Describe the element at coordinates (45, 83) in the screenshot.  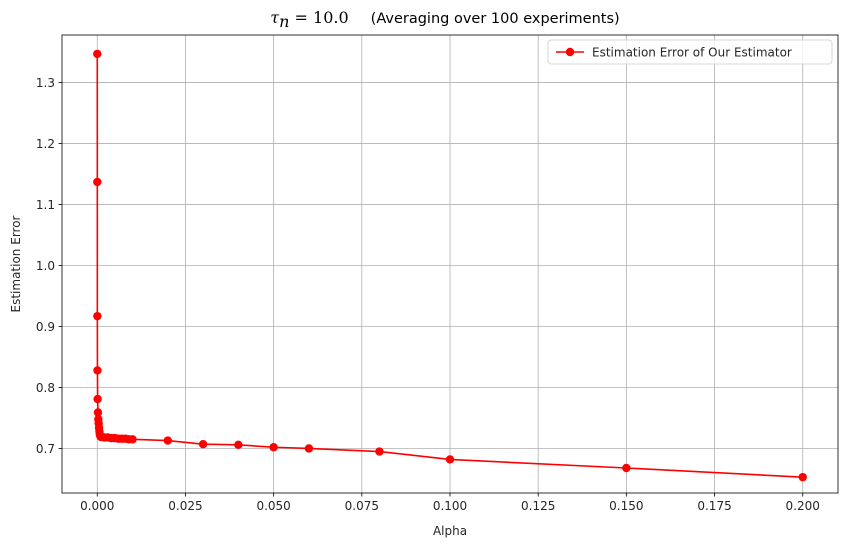
I see `y-tick-label: 1.3` at that location.